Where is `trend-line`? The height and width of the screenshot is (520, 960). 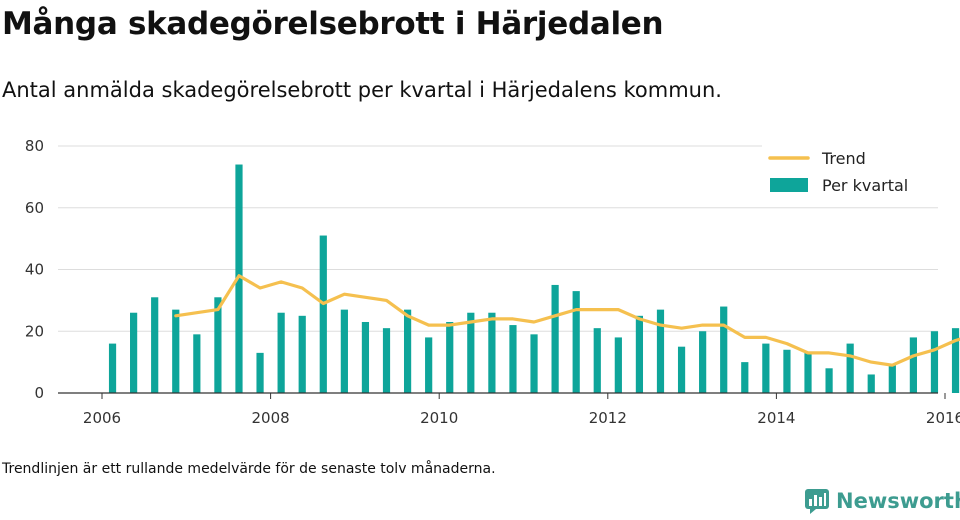
trend-line is located at coordinates (567, 320).